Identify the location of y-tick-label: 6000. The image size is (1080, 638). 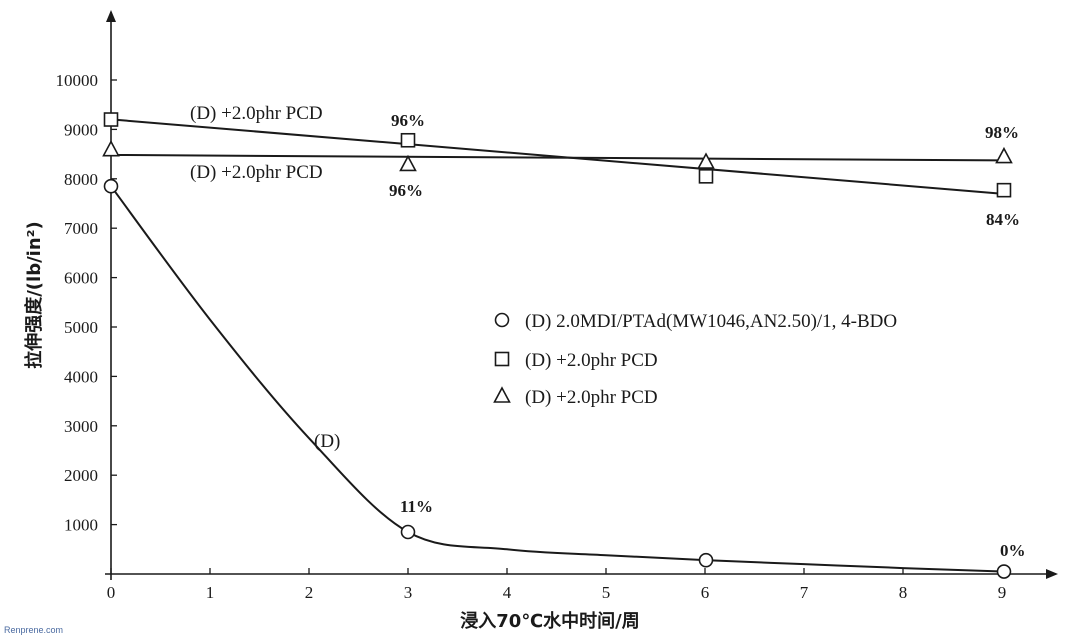
(81, 278).